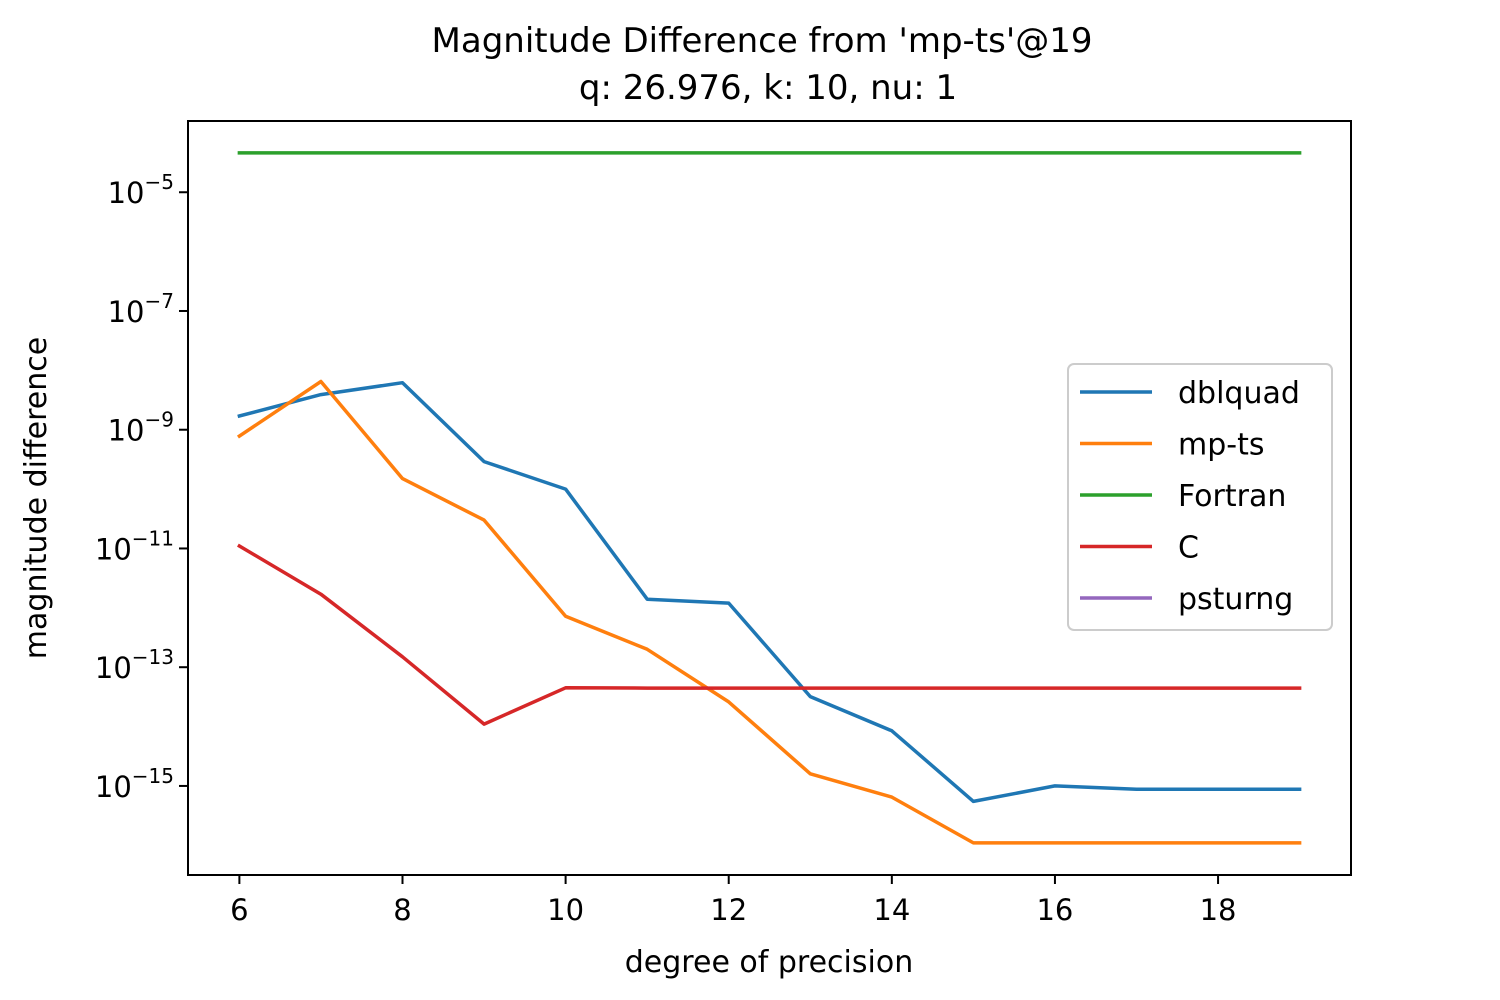 The image size is (1500, 1000). I want to click on legend-label-c: C, so click(1188, 548).